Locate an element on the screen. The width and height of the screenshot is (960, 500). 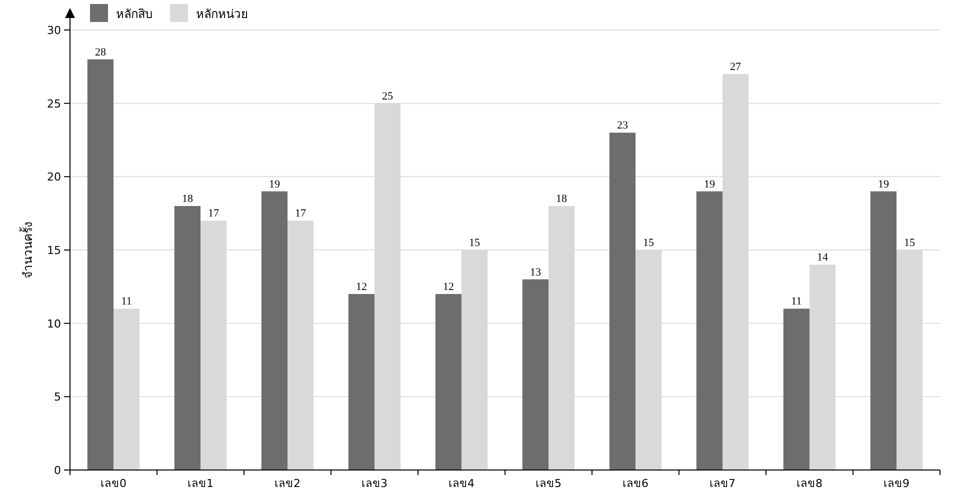
x-tick-label: เลข0 is located at coordinates (113, 483).